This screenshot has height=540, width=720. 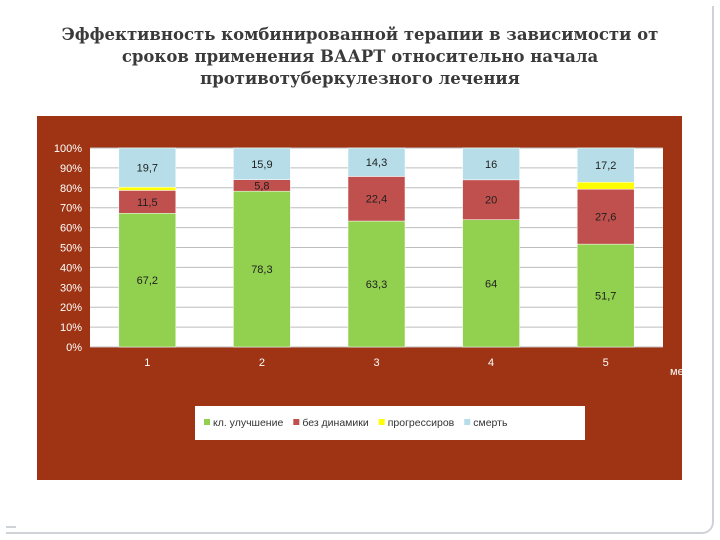 What do you see at coordinates (74, 348) in the screenshot?
I see `y-tick-label: 0%` at bounding box center [74, 348].